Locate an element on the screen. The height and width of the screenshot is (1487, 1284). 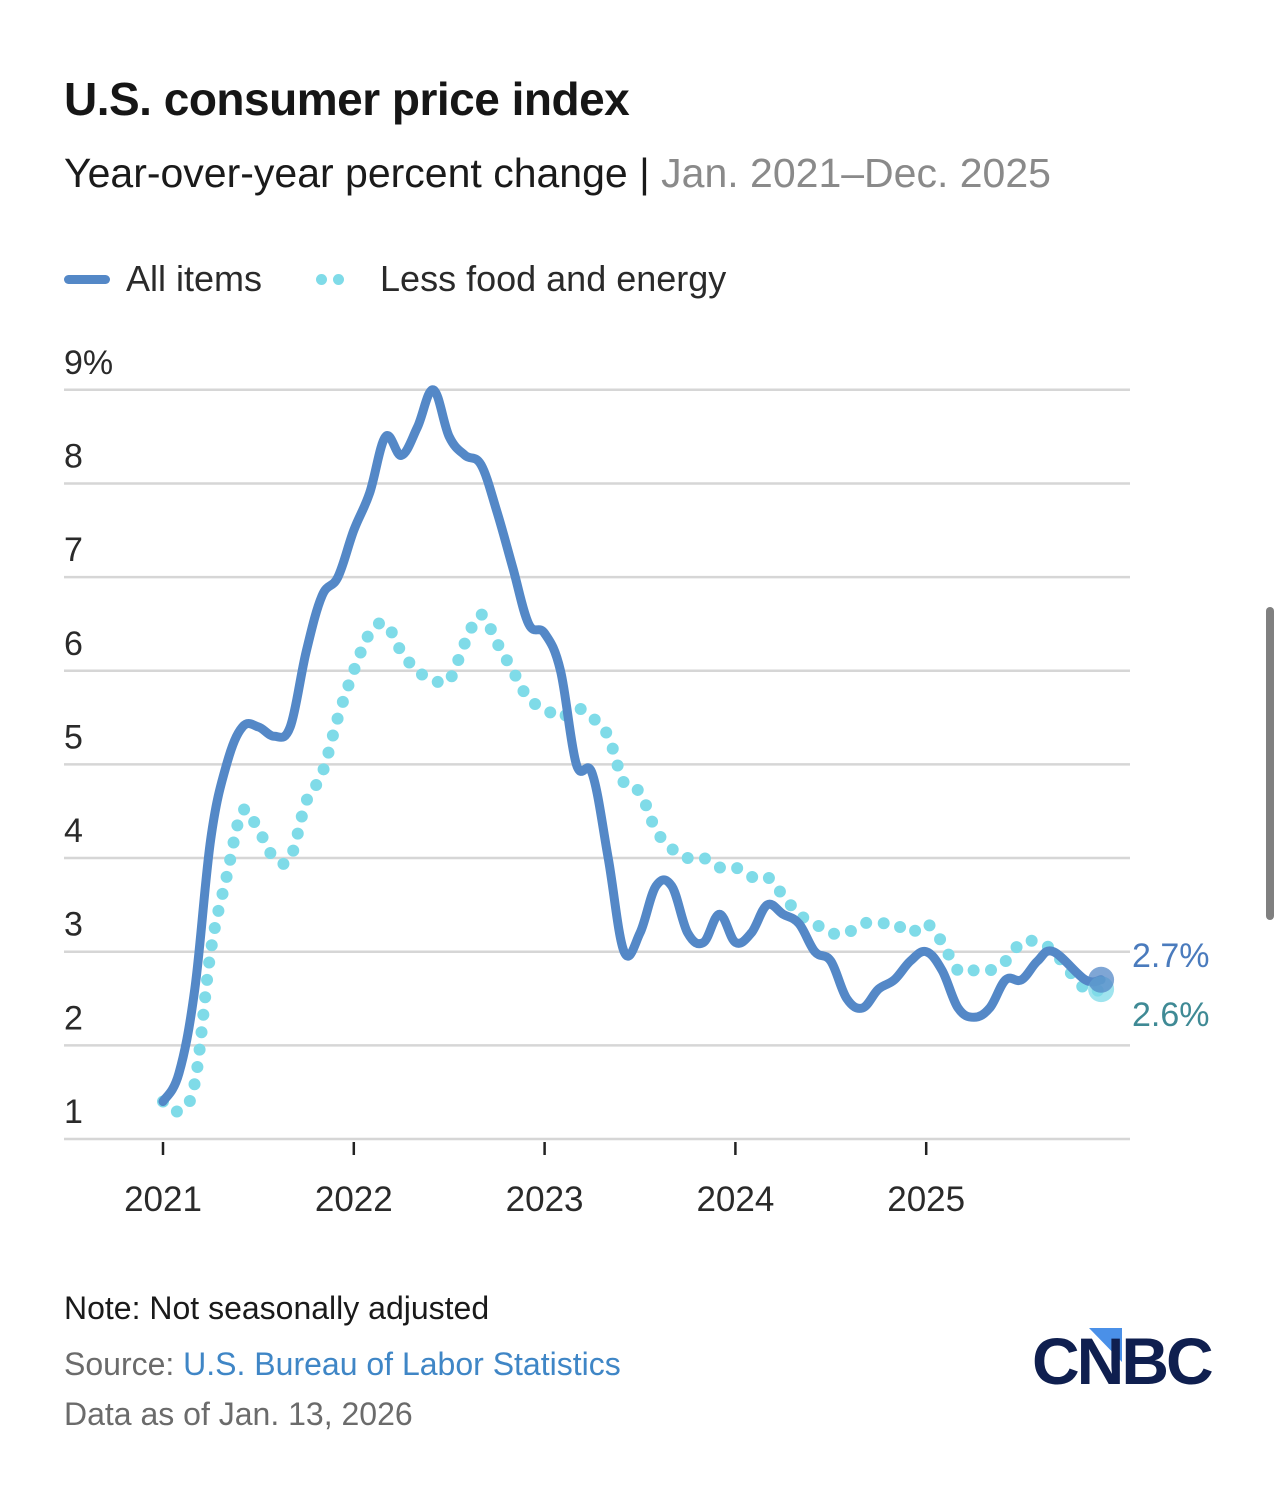
source-link: U.S. Bureau of Labor Statistics is located at coordinates (402, 1364).